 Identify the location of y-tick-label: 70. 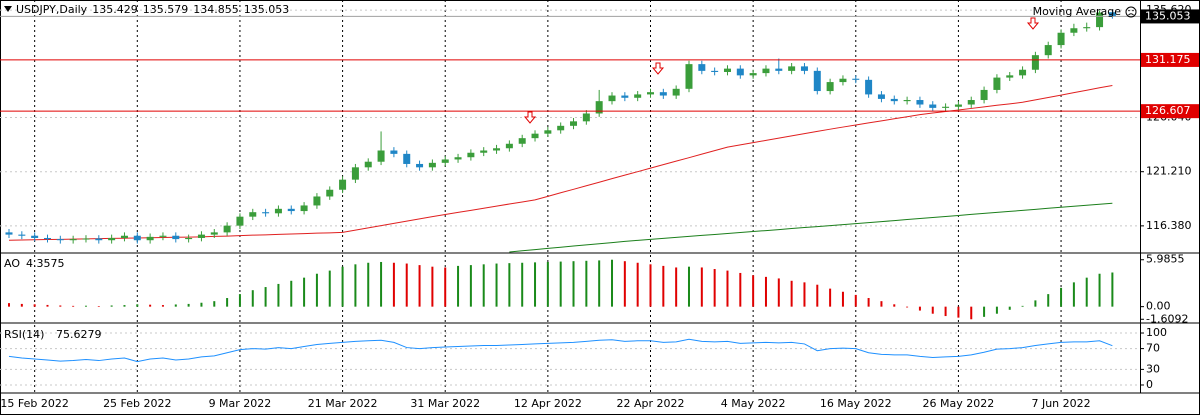
(1153, 348).